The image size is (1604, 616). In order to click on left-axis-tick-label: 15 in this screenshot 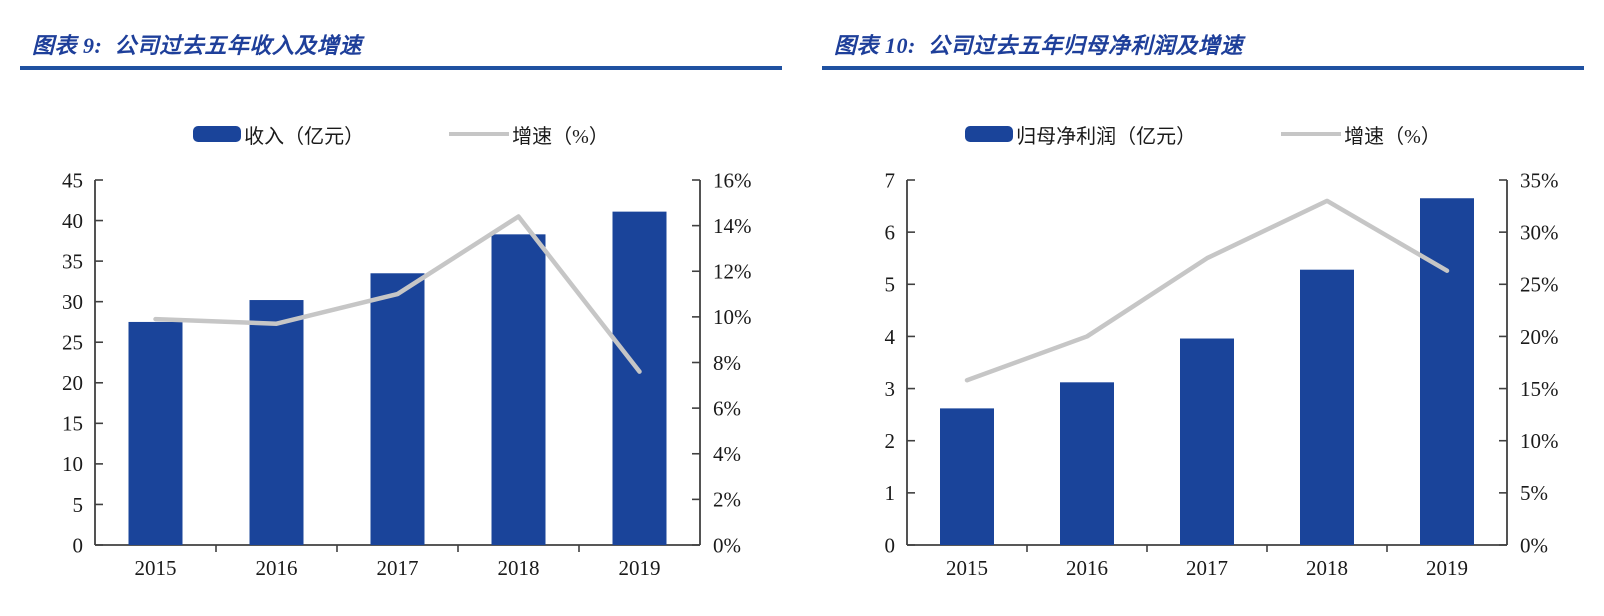, I will do `click(72, 424)`.